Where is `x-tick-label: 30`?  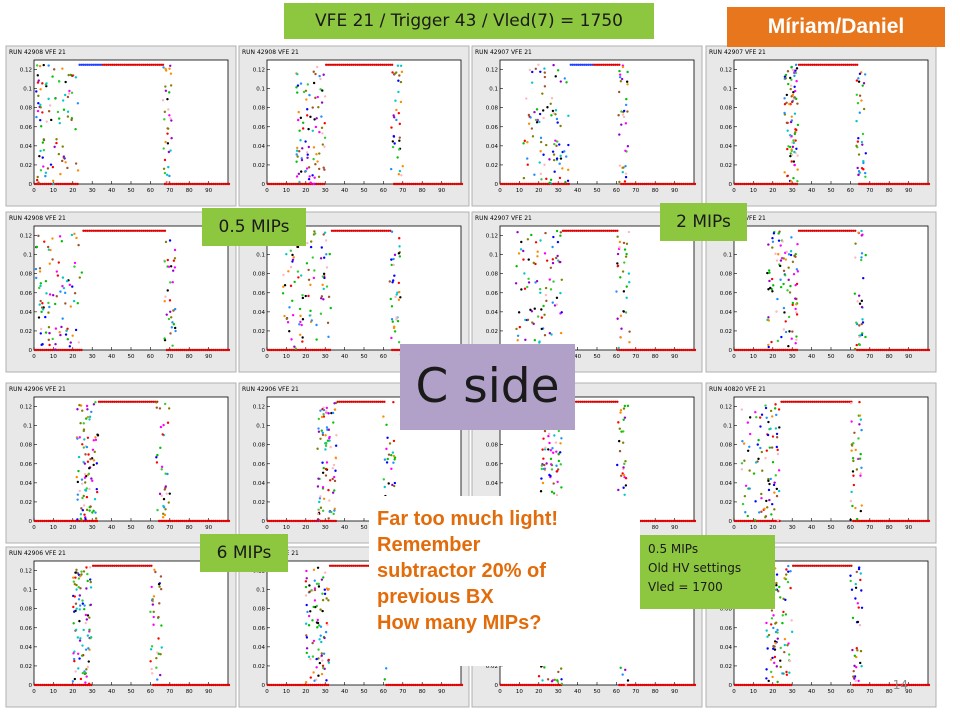 x-tick-label: 30 is located at coordinates (792, 191).